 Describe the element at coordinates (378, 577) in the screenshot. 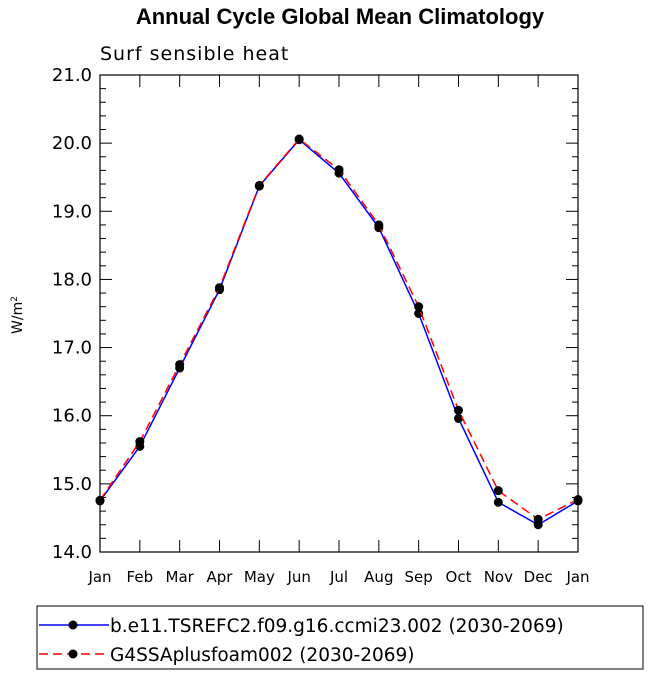

I see `x-tick-label: Aug` at that location.